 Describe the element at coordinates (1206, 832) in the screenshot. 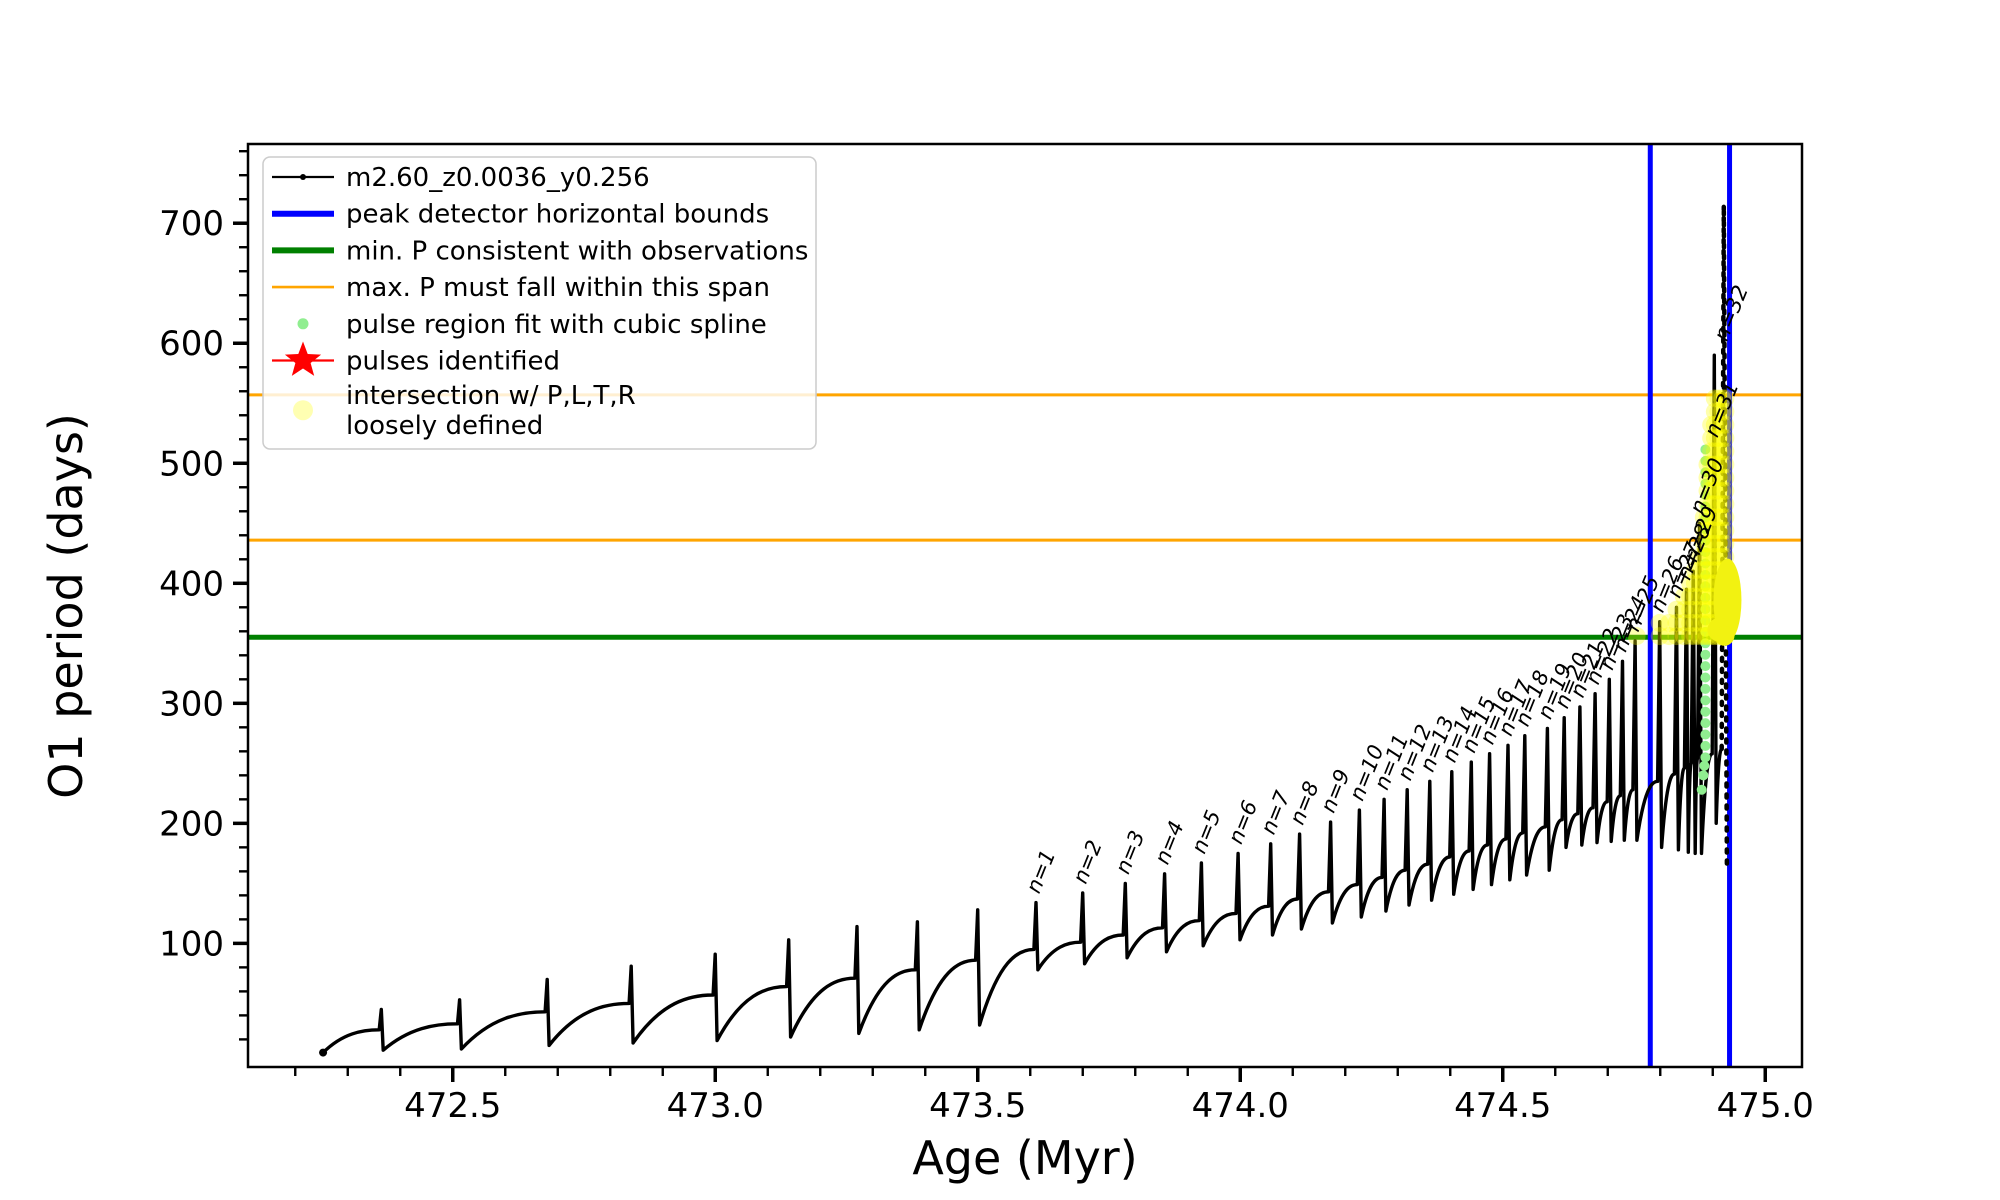

I see `pulse-label: n=5` at that location.